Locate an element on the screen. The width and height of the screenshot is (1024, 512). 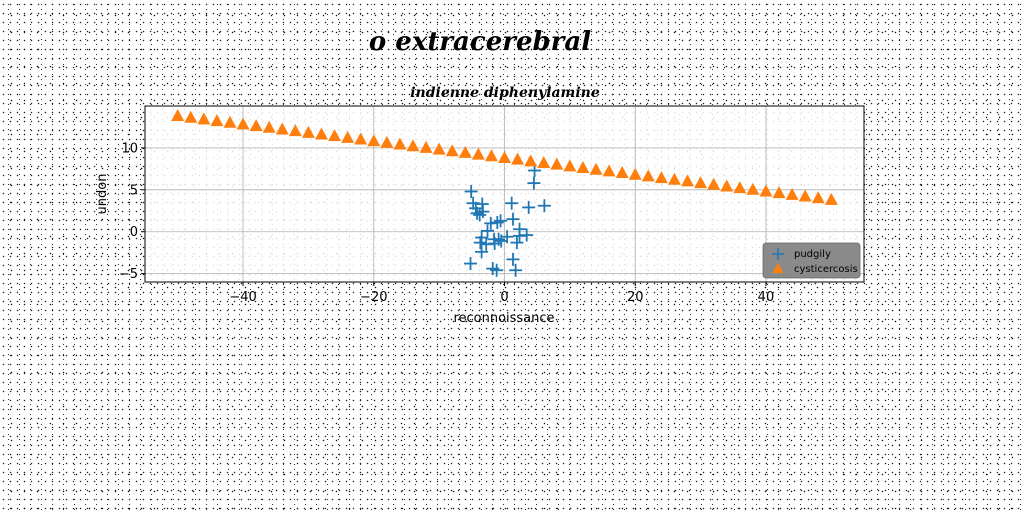
x-tick-label: 20 is located at coordinates (635, 297).